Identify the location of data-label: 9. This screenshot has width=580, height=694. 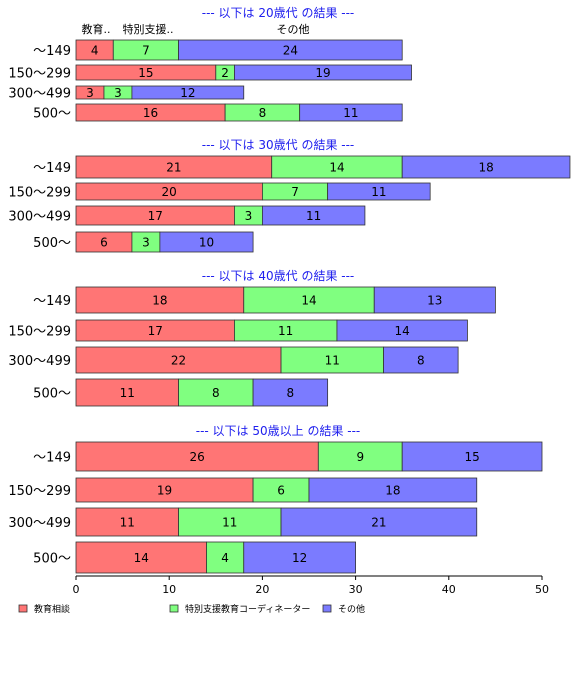
(360, 457).